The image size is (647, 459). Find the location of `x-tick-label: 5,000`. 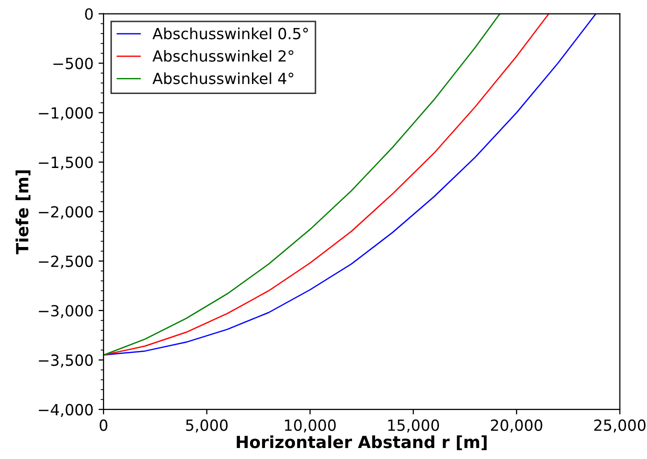

x-tick-label: 5,000 is located at coordinates (207, 426).